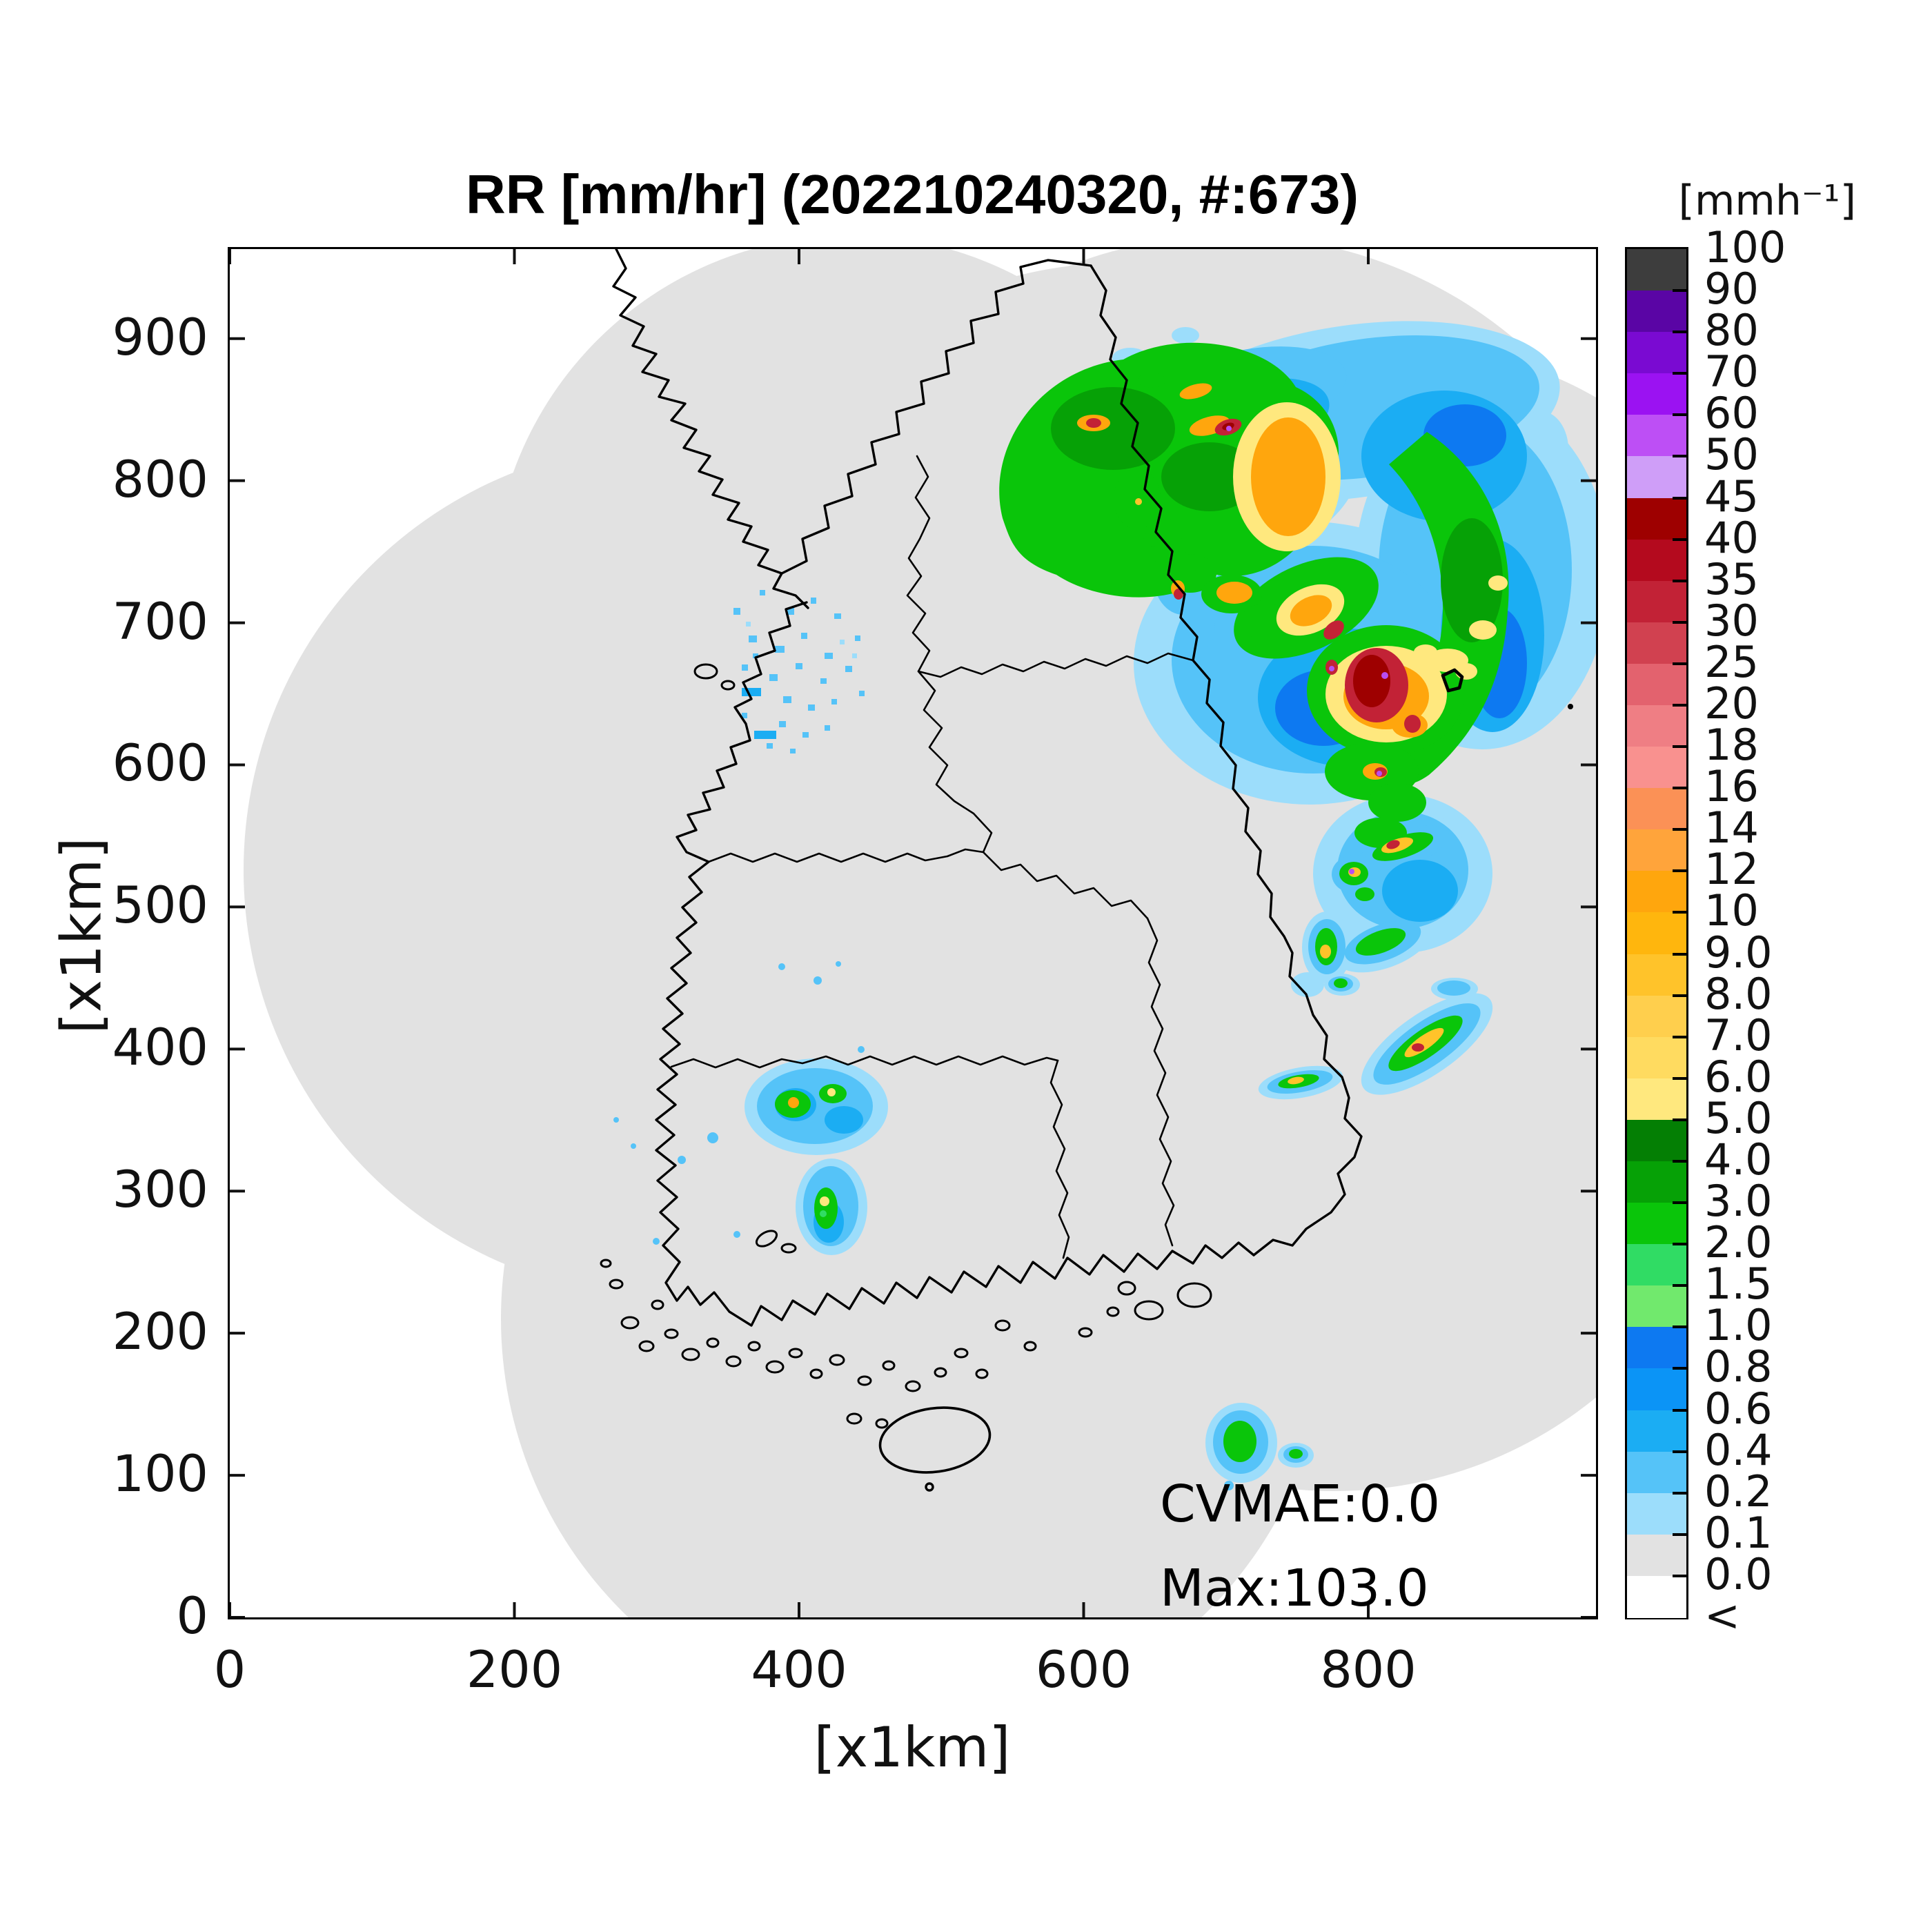  I want to click on colorbar-tick-label: 1.0, so click(1738, 1325).